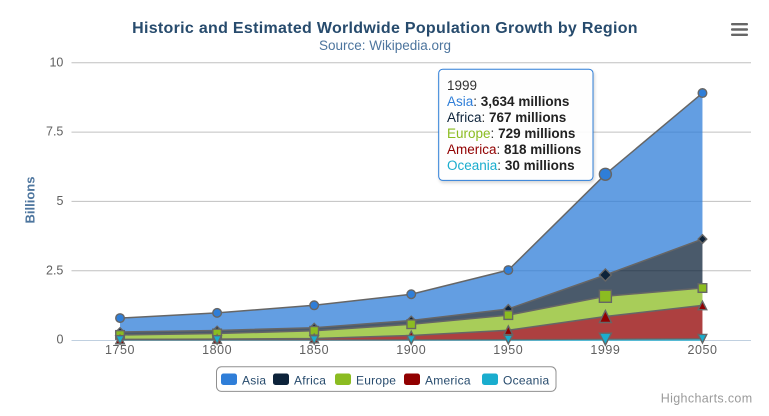 This screenshot has width=769, height=416. What do you see at coordinates (511, 133) in the screenshot?
I see `svg-text: Europe: 729 millions` at bounding box center [511, 133].